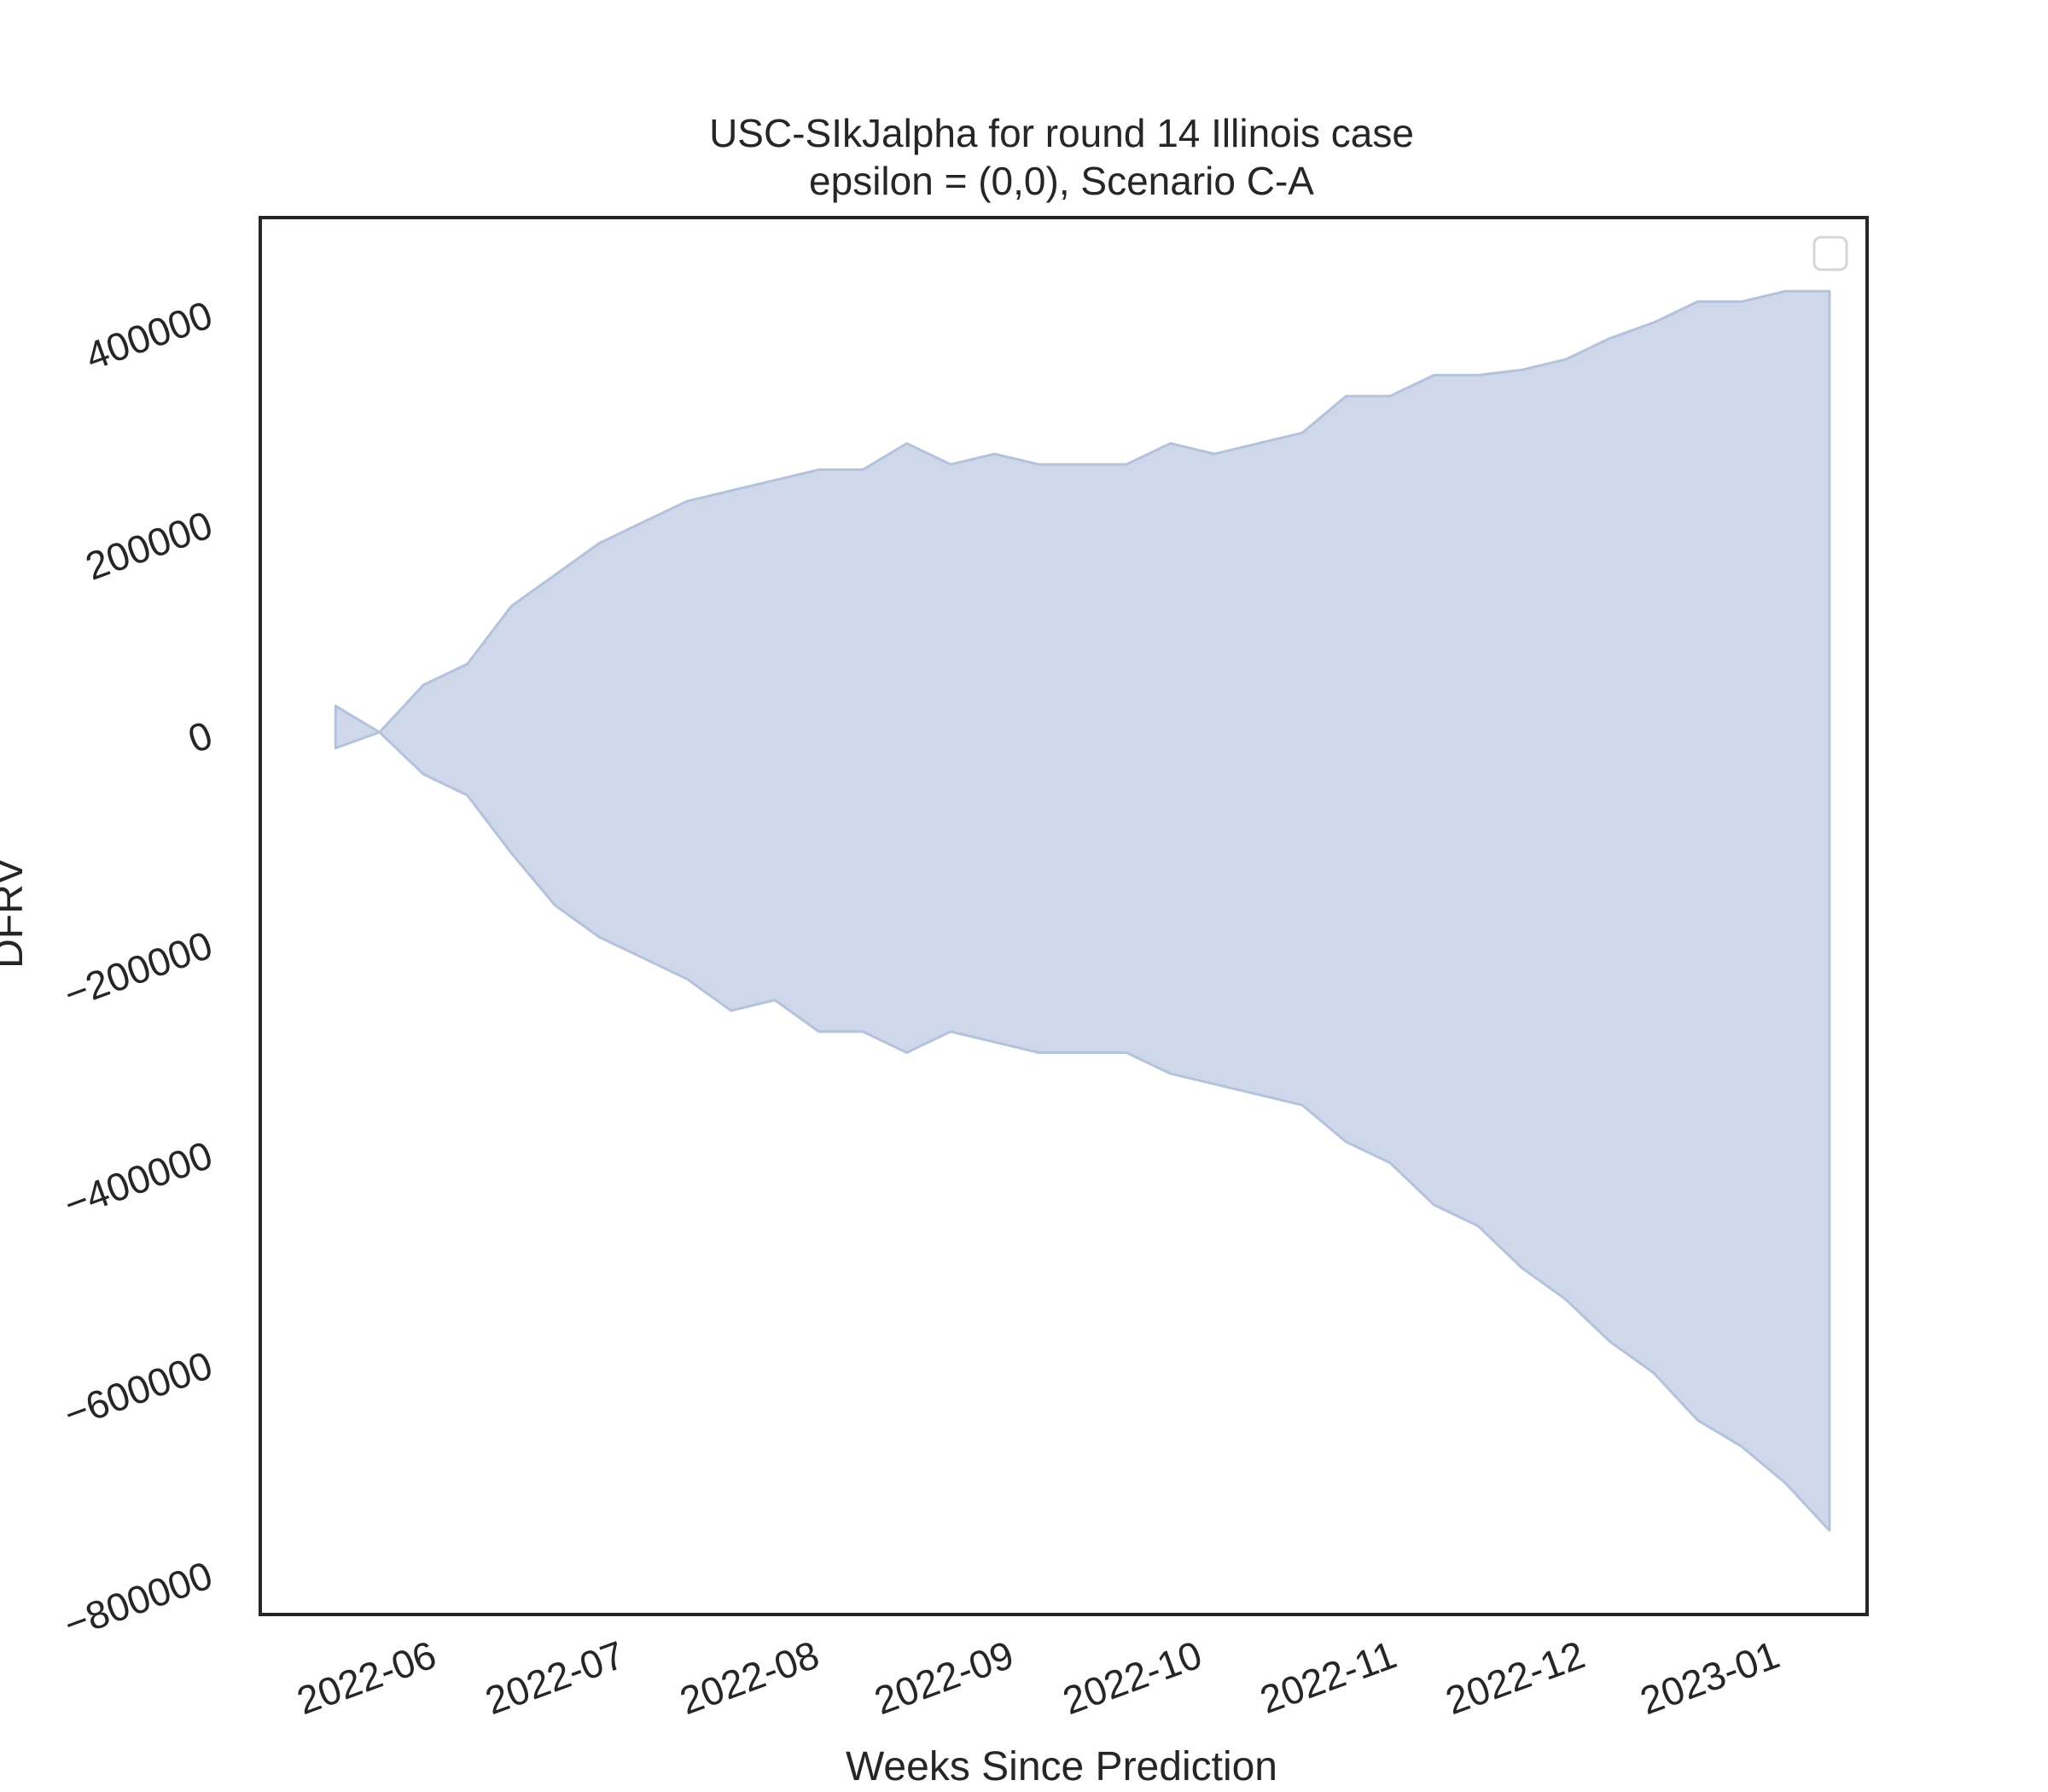 The width and height of the screenshot is (2048, 1792). What do you see at coordinates (1132, 1678) in the screenshot?
I see `x-tick-label: 2022-10` at bounding box center [1132, 1678].